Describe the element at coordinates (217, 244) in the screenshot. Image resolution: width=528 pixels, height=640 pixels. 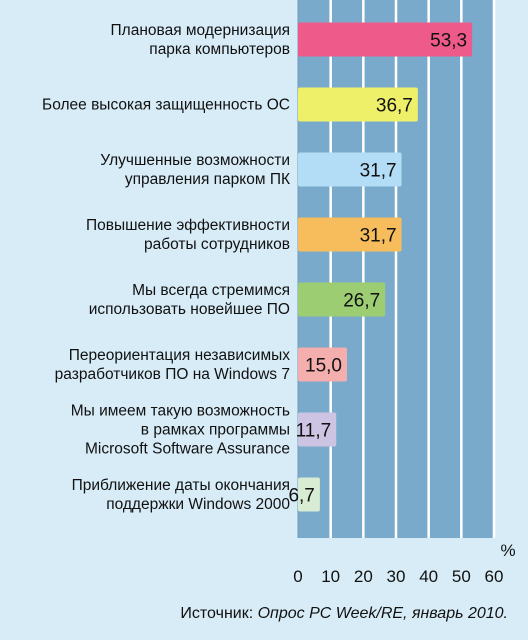
I see `category-label-4-line-2: работы сотрудников` at that location.